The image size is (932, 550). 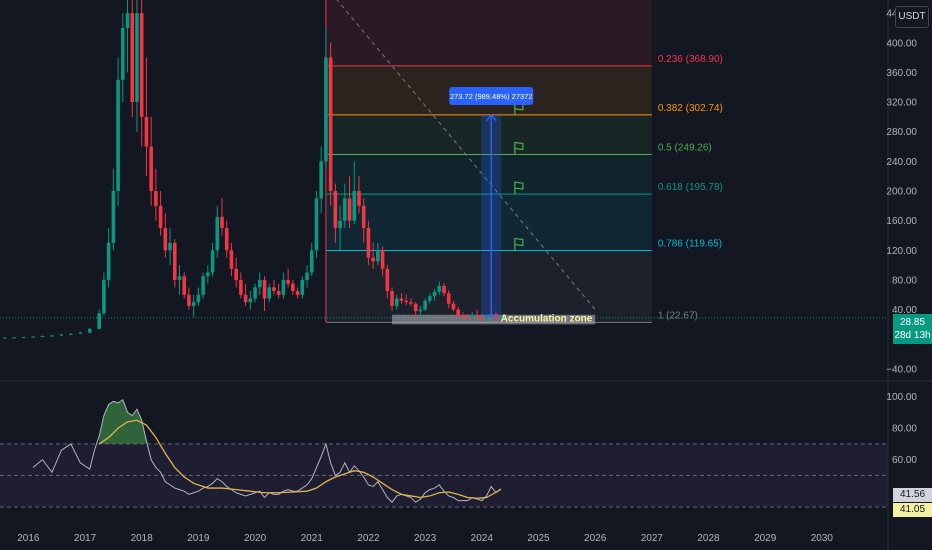 I want to click on accumulation-zone: Accumulation zone, so click(x=494, y=318).